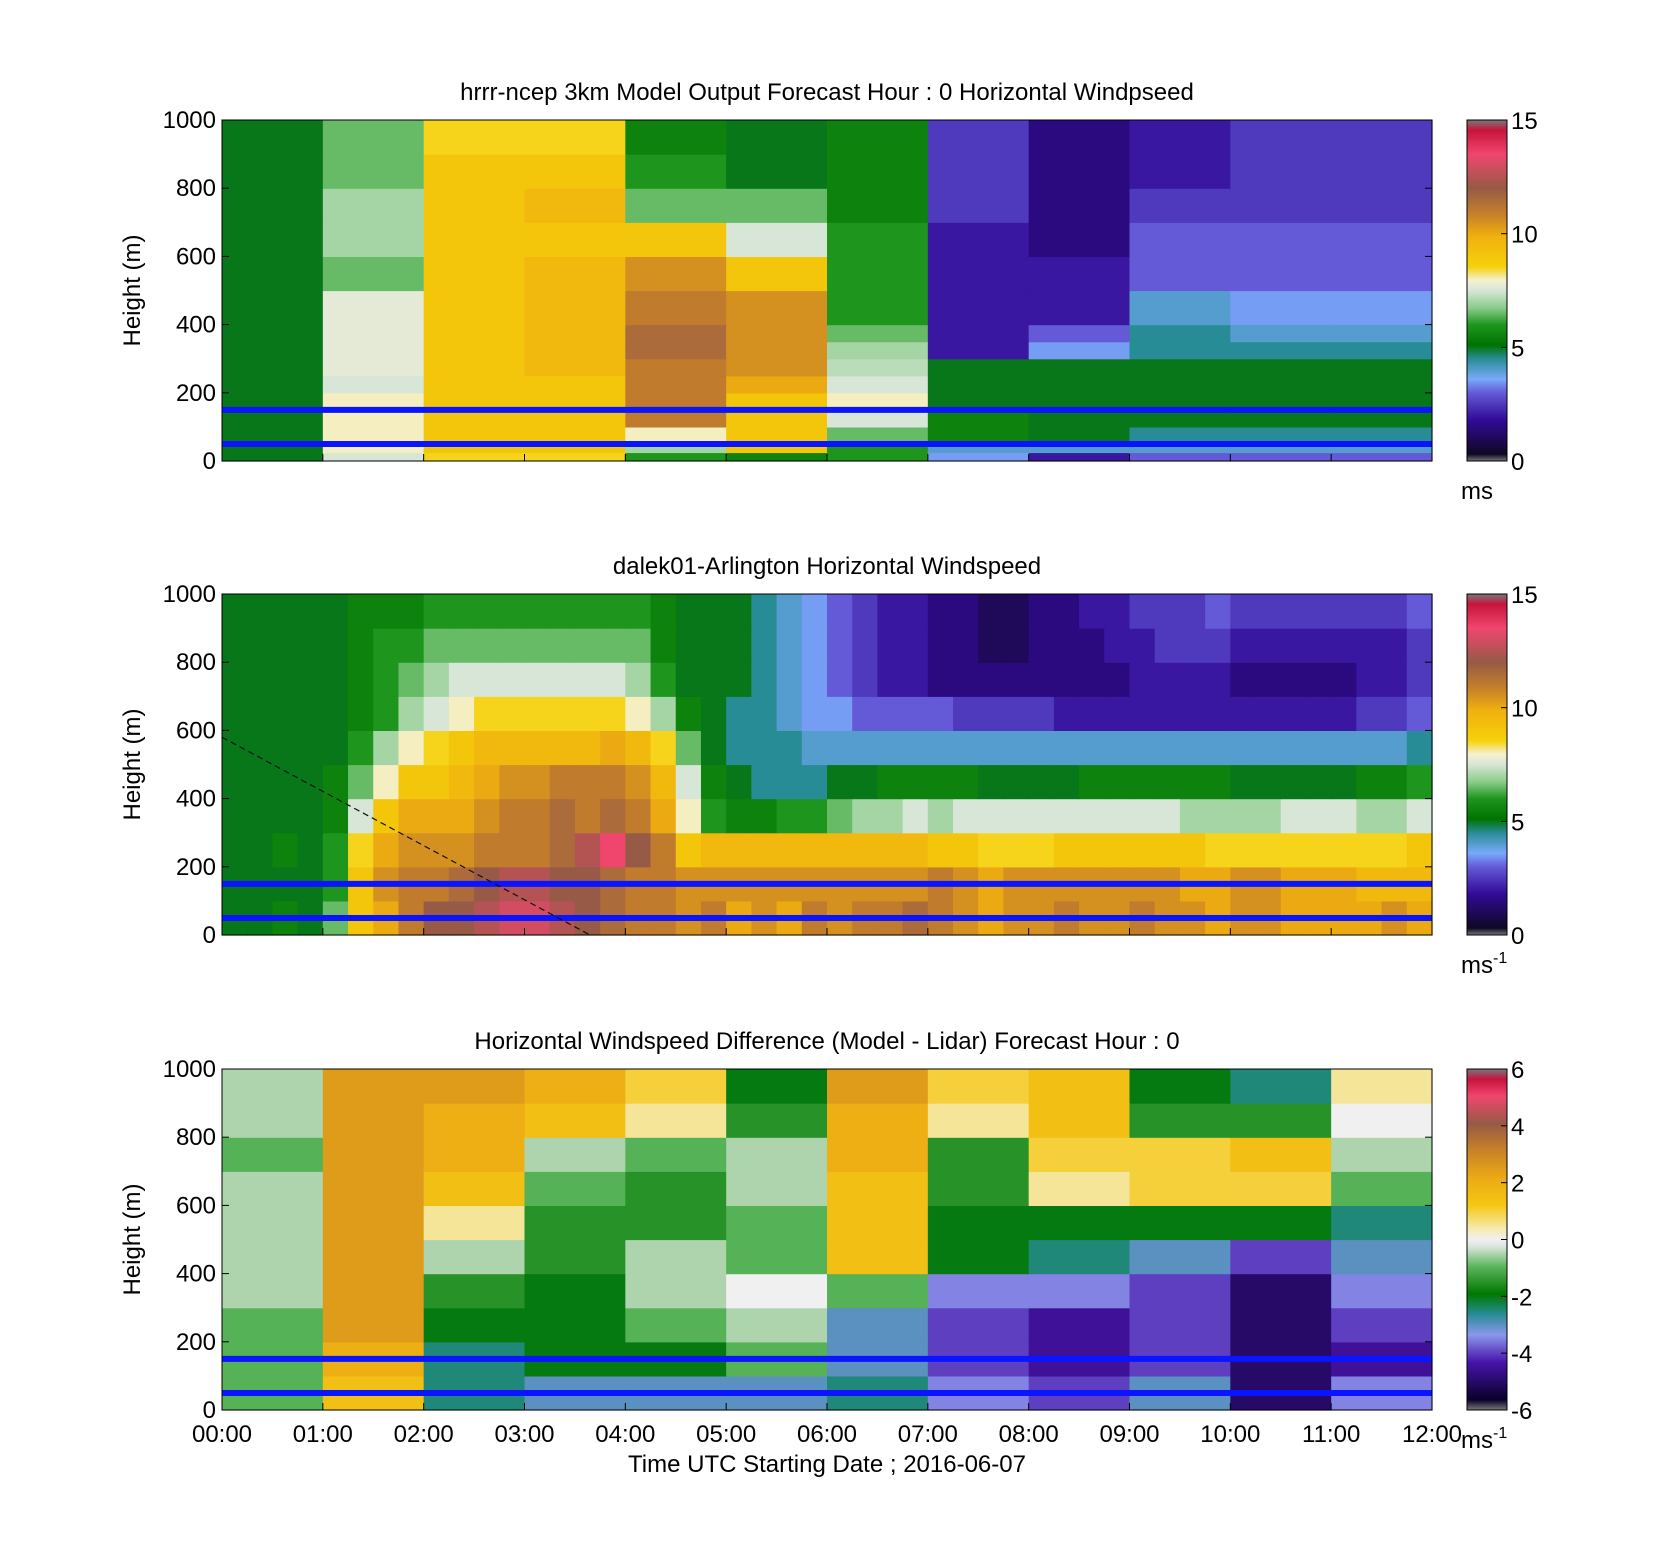 The image size is (1680, 1561). I want to click on x-tick-label: 03:00, so click(524, 1434).